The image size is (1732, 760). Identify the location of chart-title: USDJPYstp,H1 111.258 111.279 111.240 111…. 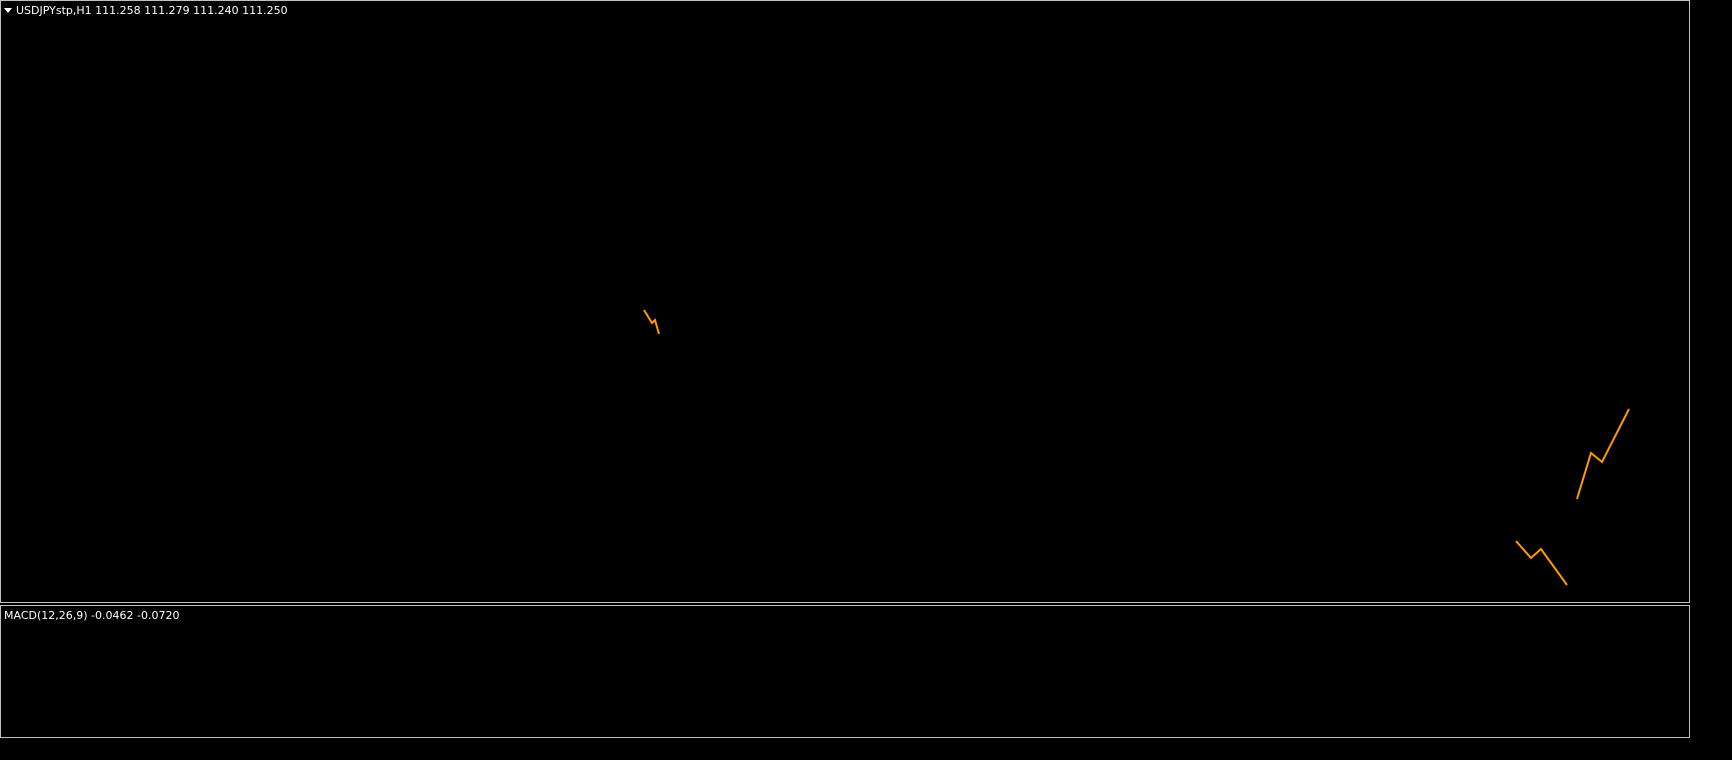
(152, 10).